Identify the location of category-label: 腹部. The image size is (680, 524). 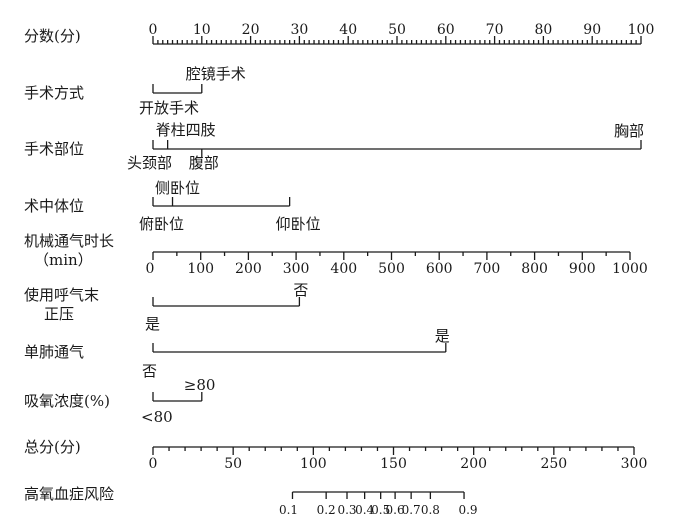
(204, 163).